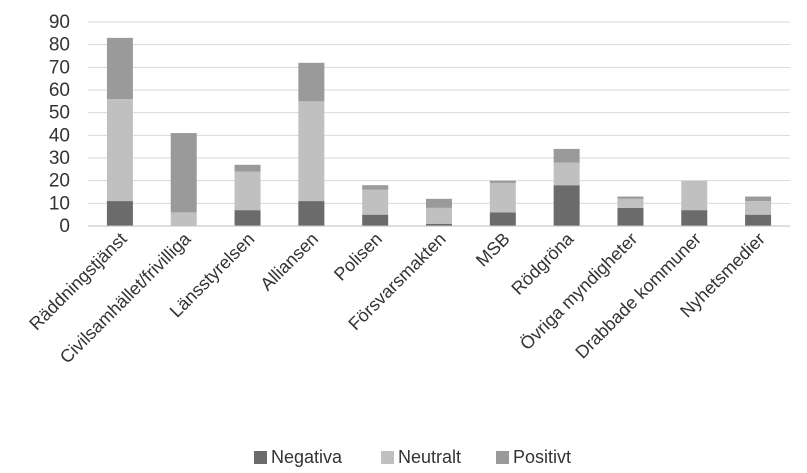  What do you see at coordinates (493, 250) in the screenshot?
I see `x-category-label: MSB` at bounding box center [493, 250].